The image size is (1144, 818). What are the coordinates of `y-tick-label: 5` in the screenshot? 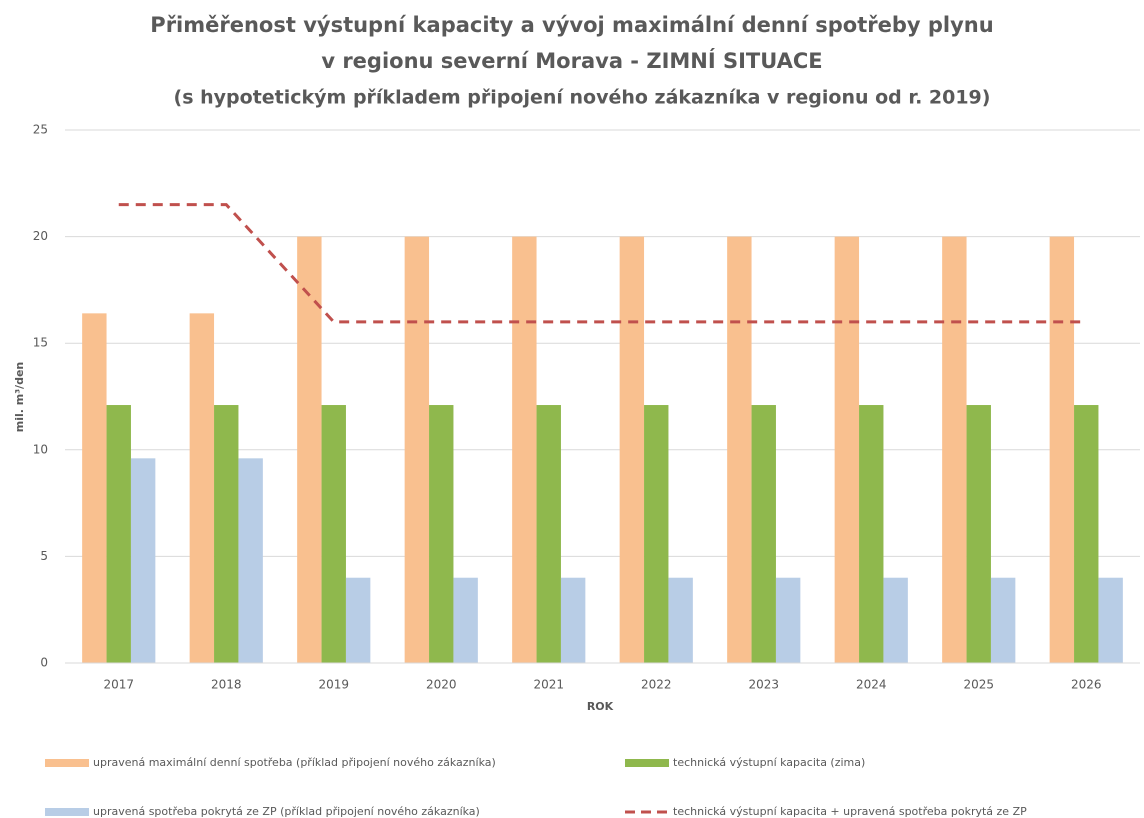 It's located at (44, 556).